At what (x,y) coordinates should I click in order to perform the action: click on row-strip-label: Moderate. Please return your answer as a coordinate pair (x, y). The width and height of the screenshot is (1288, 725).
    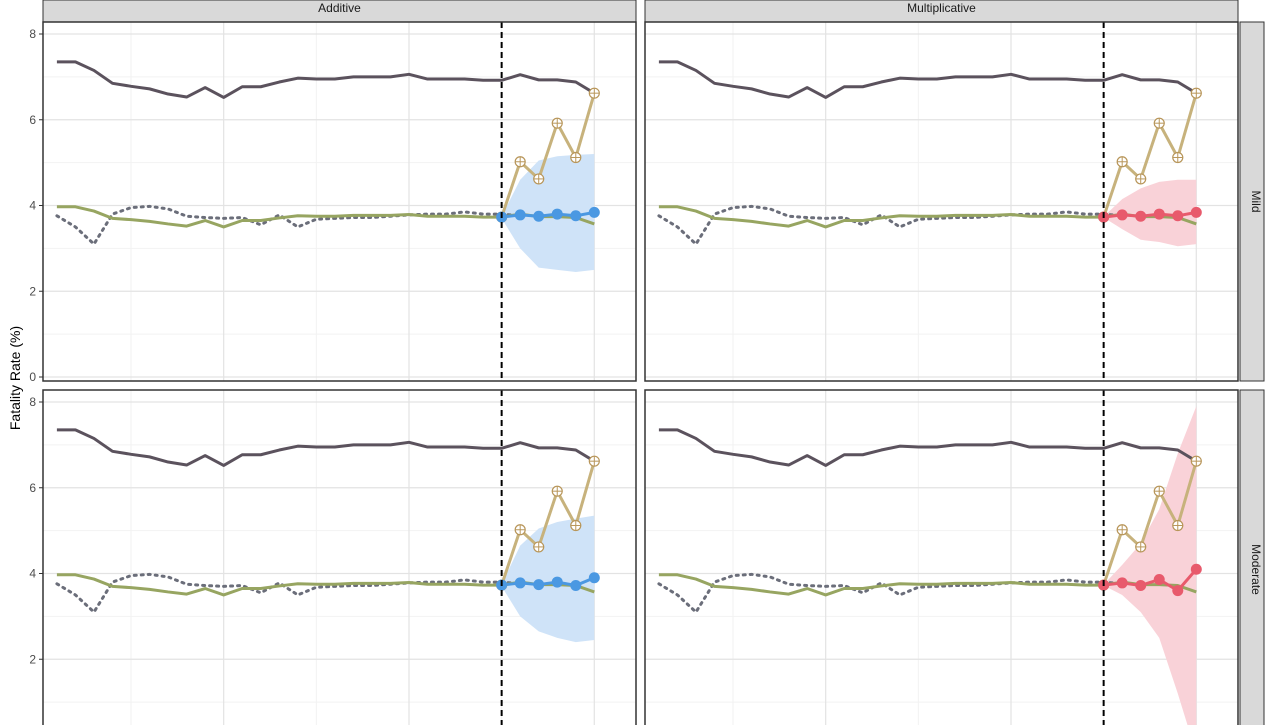
    Looking at the image, I should click on (1256, 569).